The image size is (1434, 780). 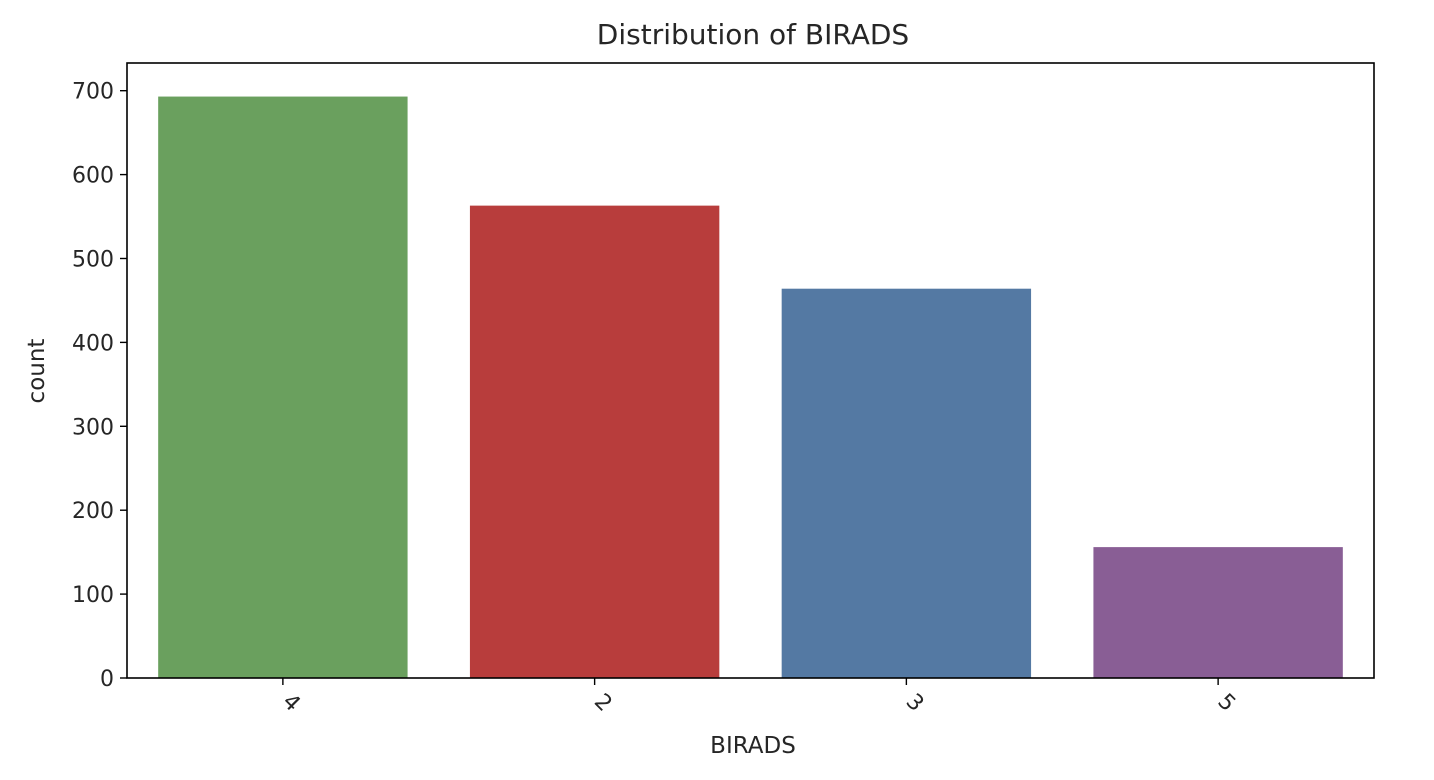 What do you see at coordinates (99, 386) in the screenshot?
I see `y-axis: 0 100 200 300 400 500 600 700` at bounding box center [99, 386].